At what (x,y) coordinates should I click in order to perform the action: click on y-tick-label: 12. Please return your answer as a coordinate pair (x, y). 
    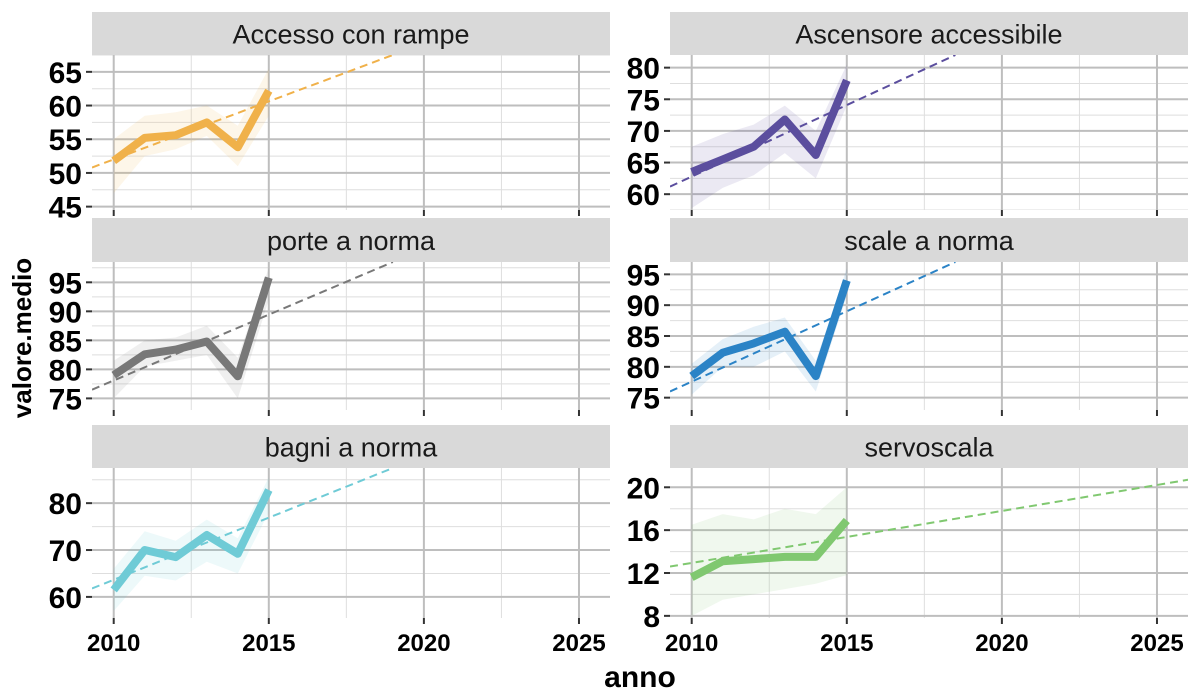
    Looking at the image, I should click on (643, 574).